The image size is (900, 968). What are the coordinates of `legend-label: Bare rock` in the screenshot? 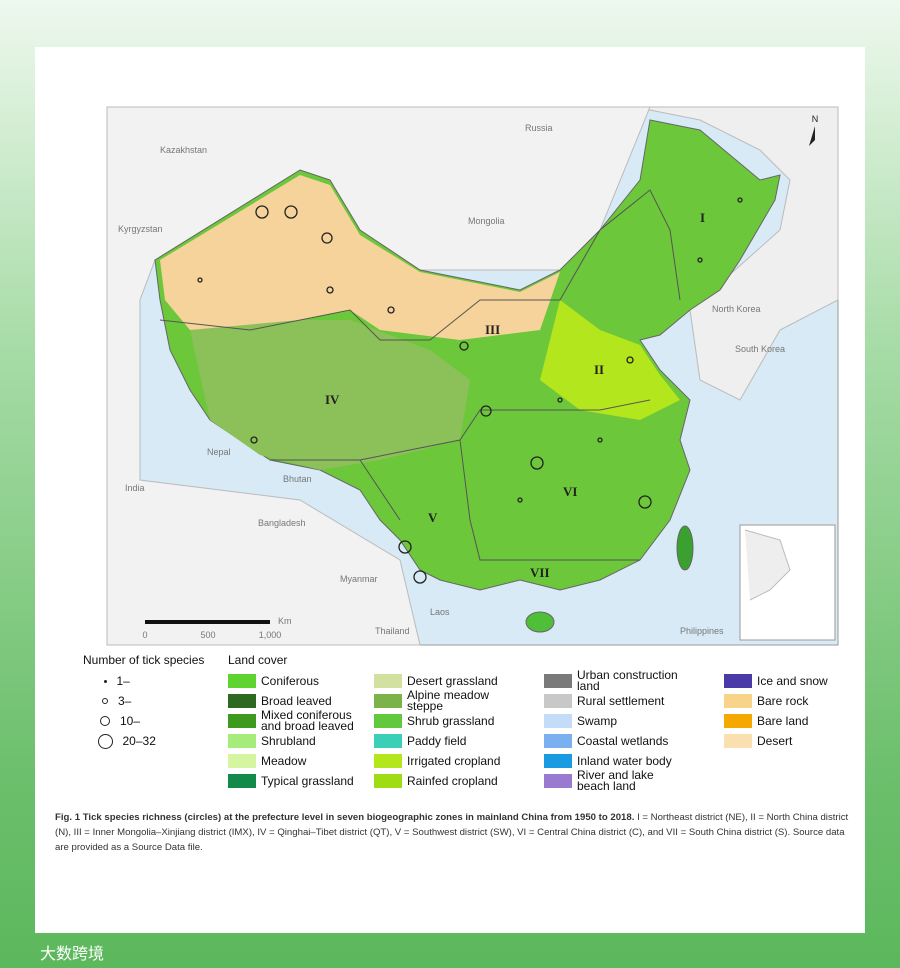 It's located at (783, 700).